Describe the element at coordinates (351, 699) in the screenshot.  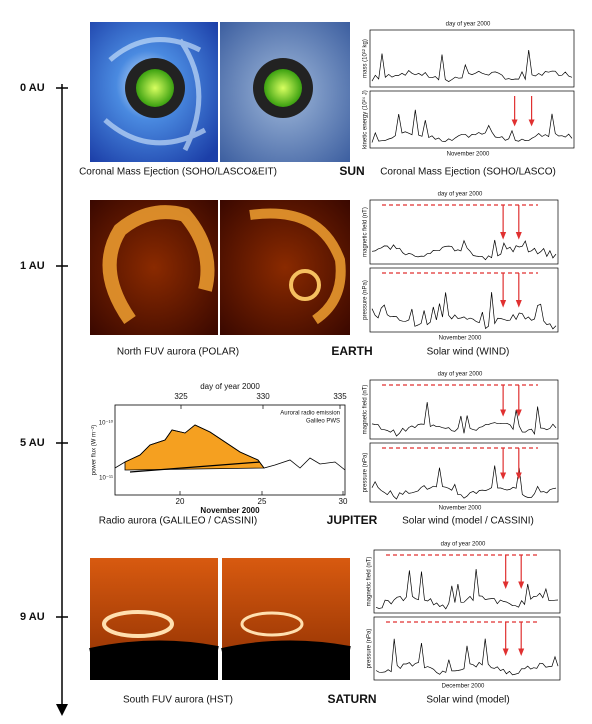
I see `body-label: SATURN` at that location.